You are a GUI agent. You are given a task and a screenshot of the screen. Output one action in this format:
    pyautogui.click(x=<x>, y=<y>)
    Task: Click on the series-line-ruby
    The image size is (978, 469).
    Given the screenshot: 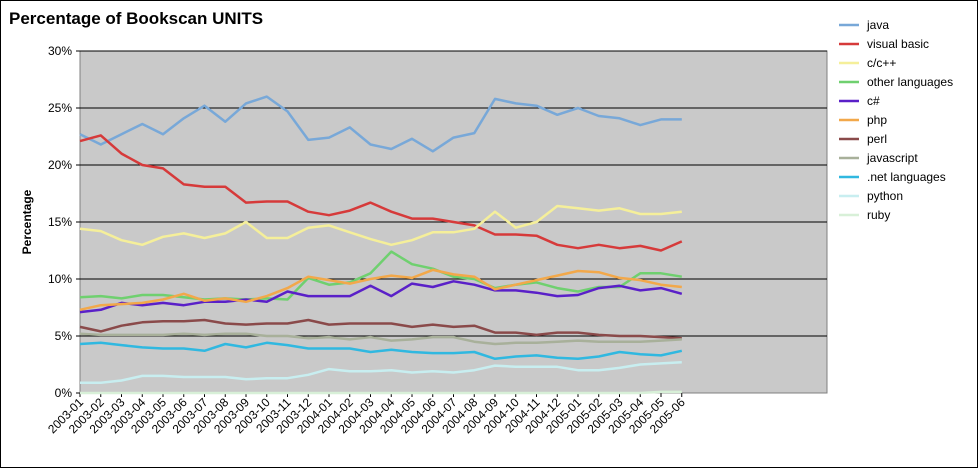 What is the action you would take?
    pyautogui.click(x=381, y=392)
    